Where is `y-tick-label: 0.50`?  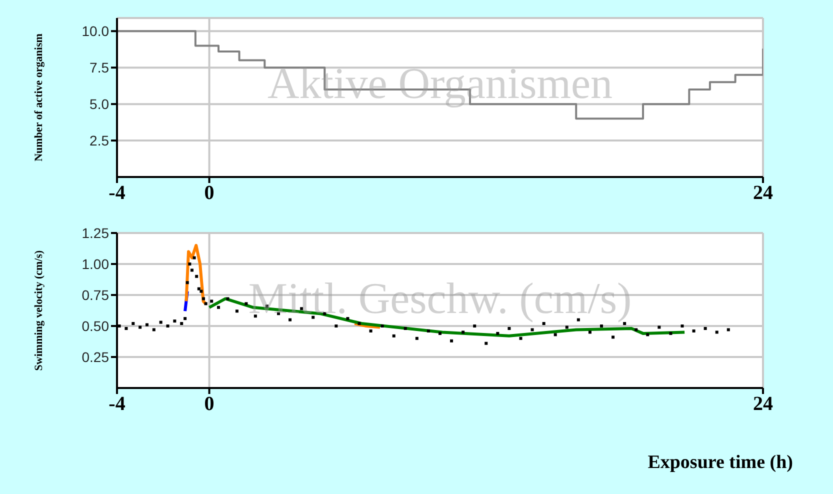
y-tick-label: 0.50 is located at coordinates (96, 326).